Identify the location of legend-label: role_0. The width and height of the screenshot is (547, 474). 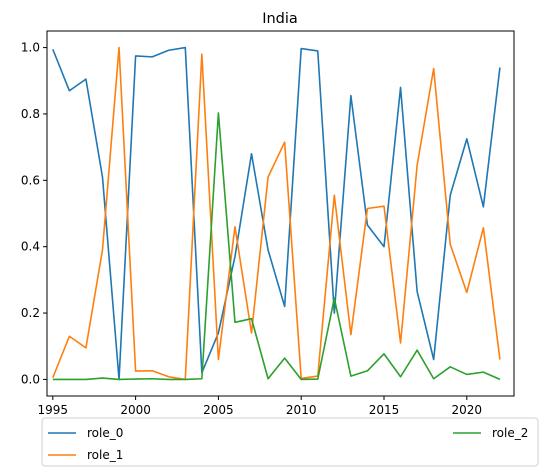
(105, 433).